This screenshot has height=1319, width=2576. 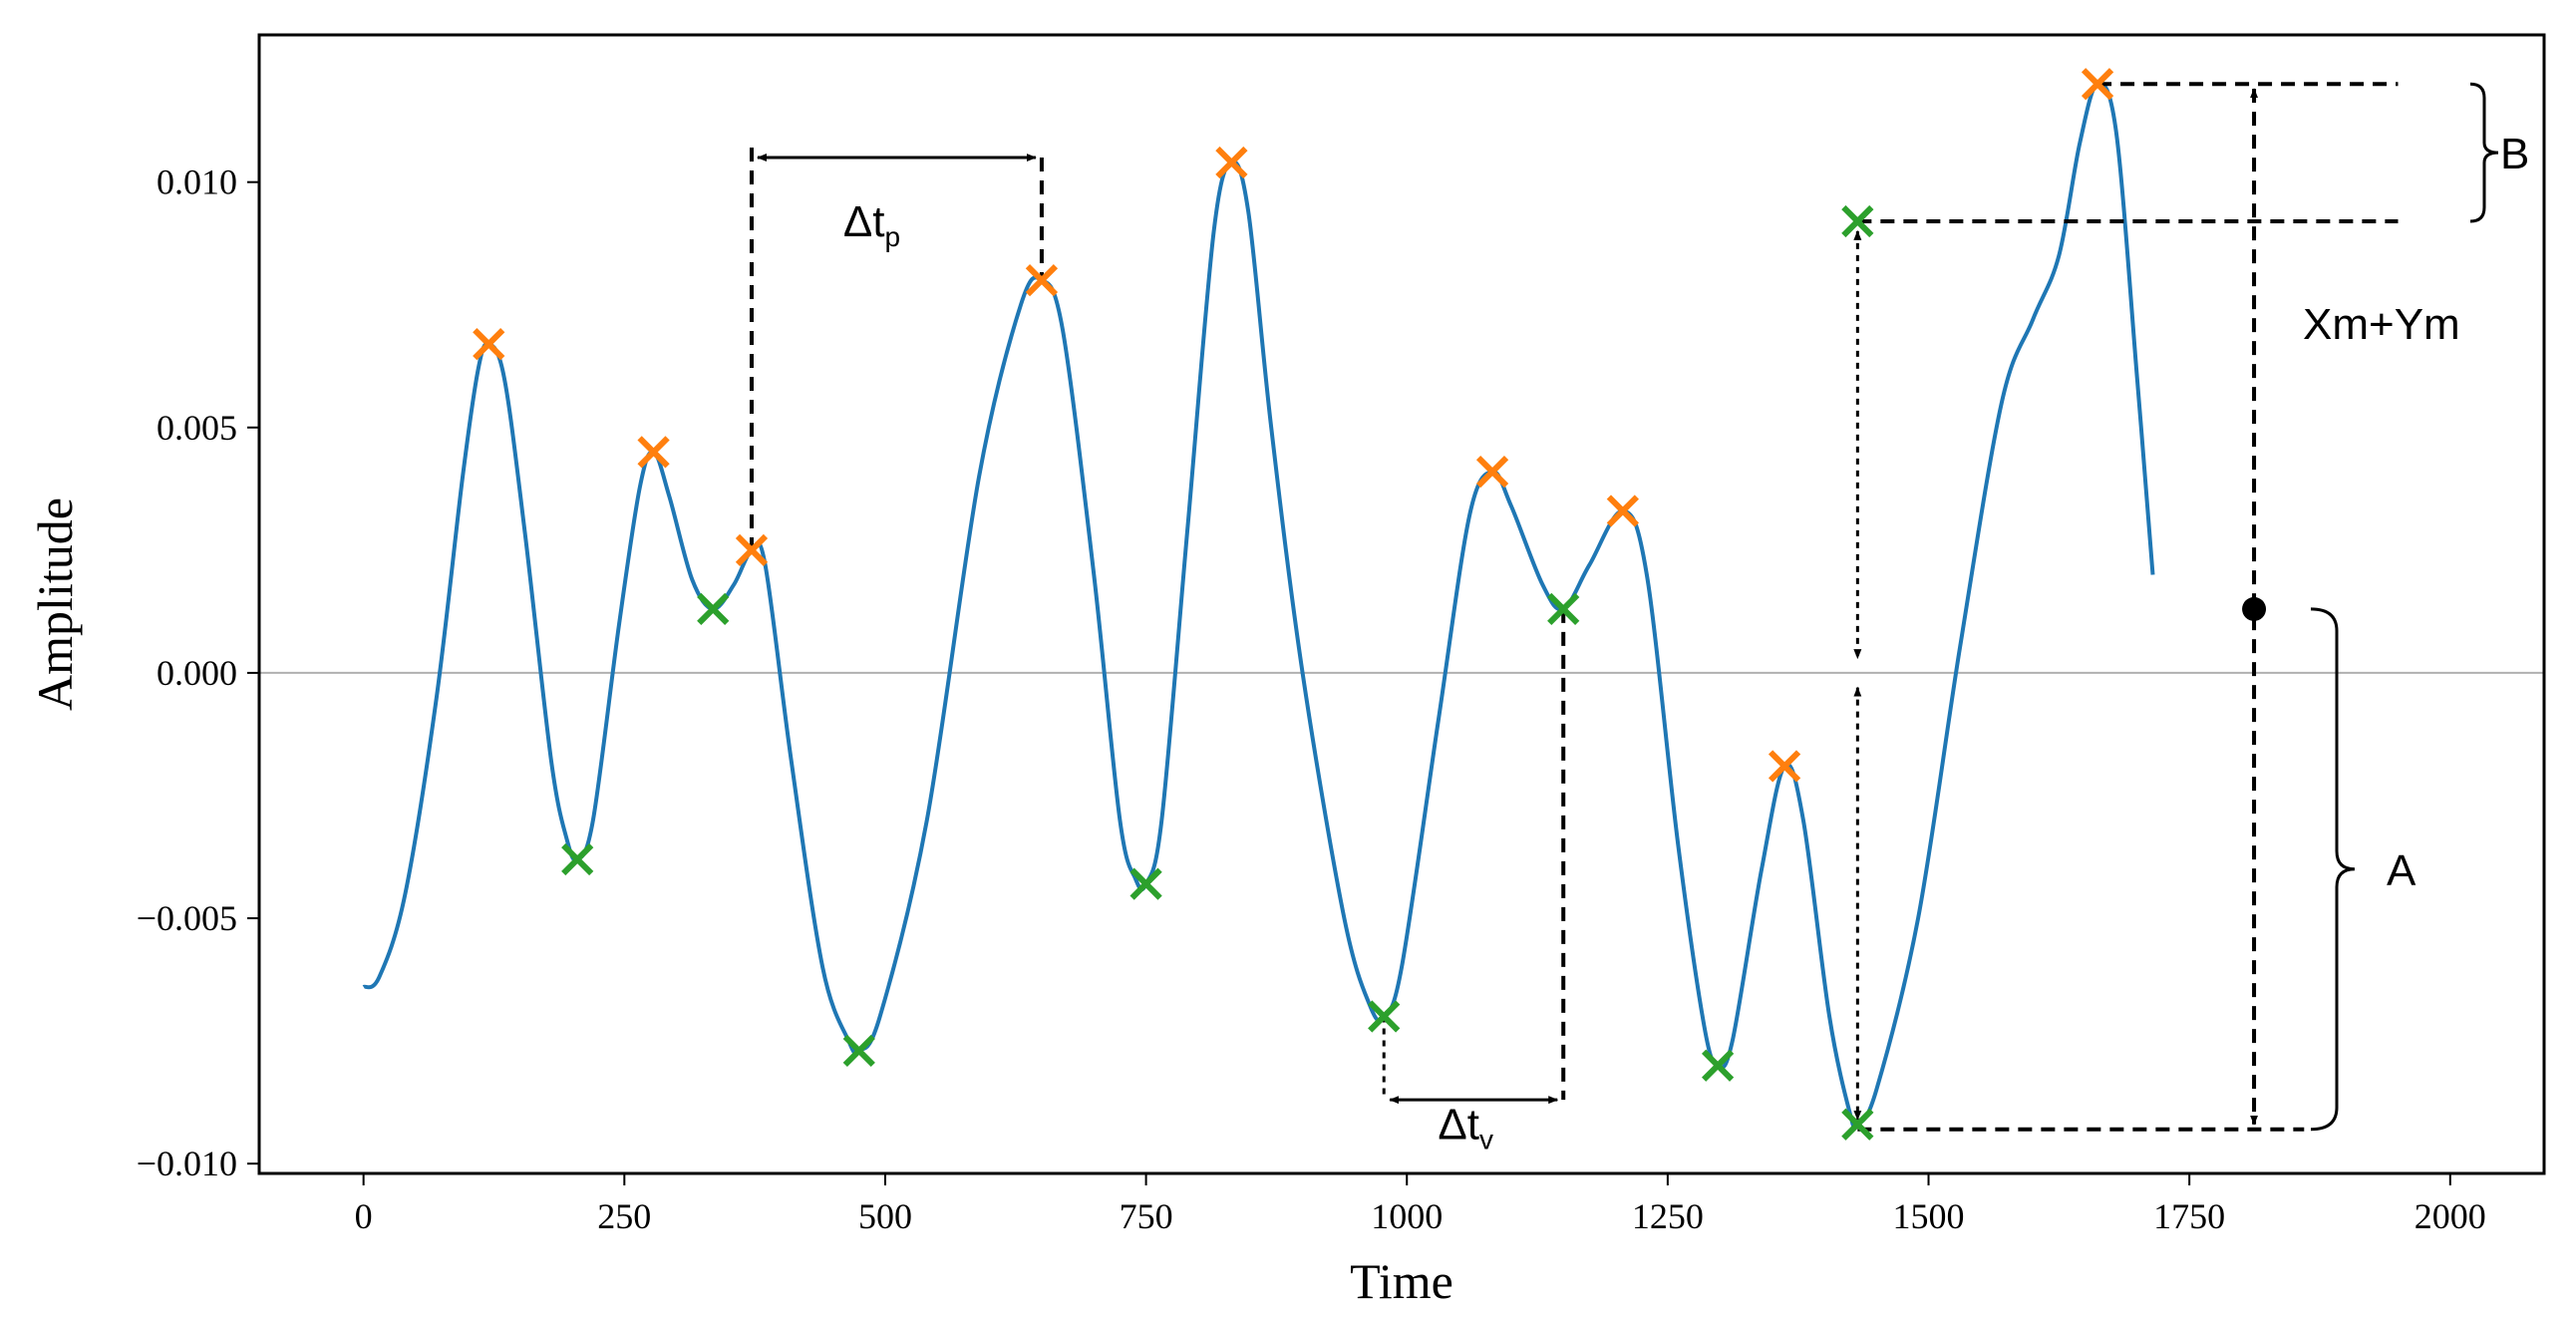 I want to click on y-axis-label: Amplitude, so click(x=55, y=604).